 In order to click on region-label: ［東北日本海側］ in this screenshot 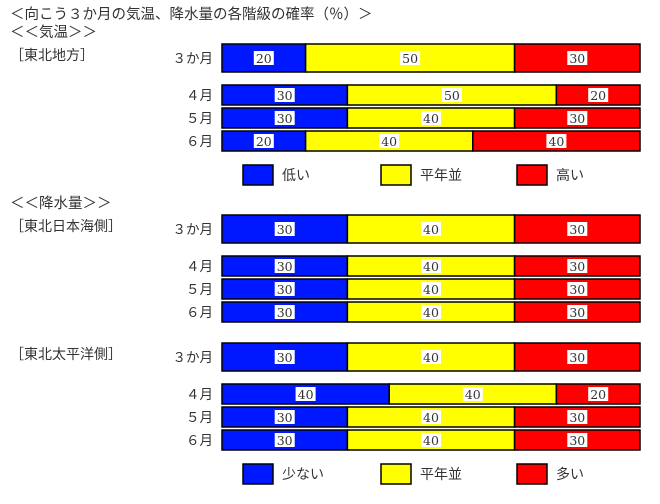, I will do `click(66, 227)`.